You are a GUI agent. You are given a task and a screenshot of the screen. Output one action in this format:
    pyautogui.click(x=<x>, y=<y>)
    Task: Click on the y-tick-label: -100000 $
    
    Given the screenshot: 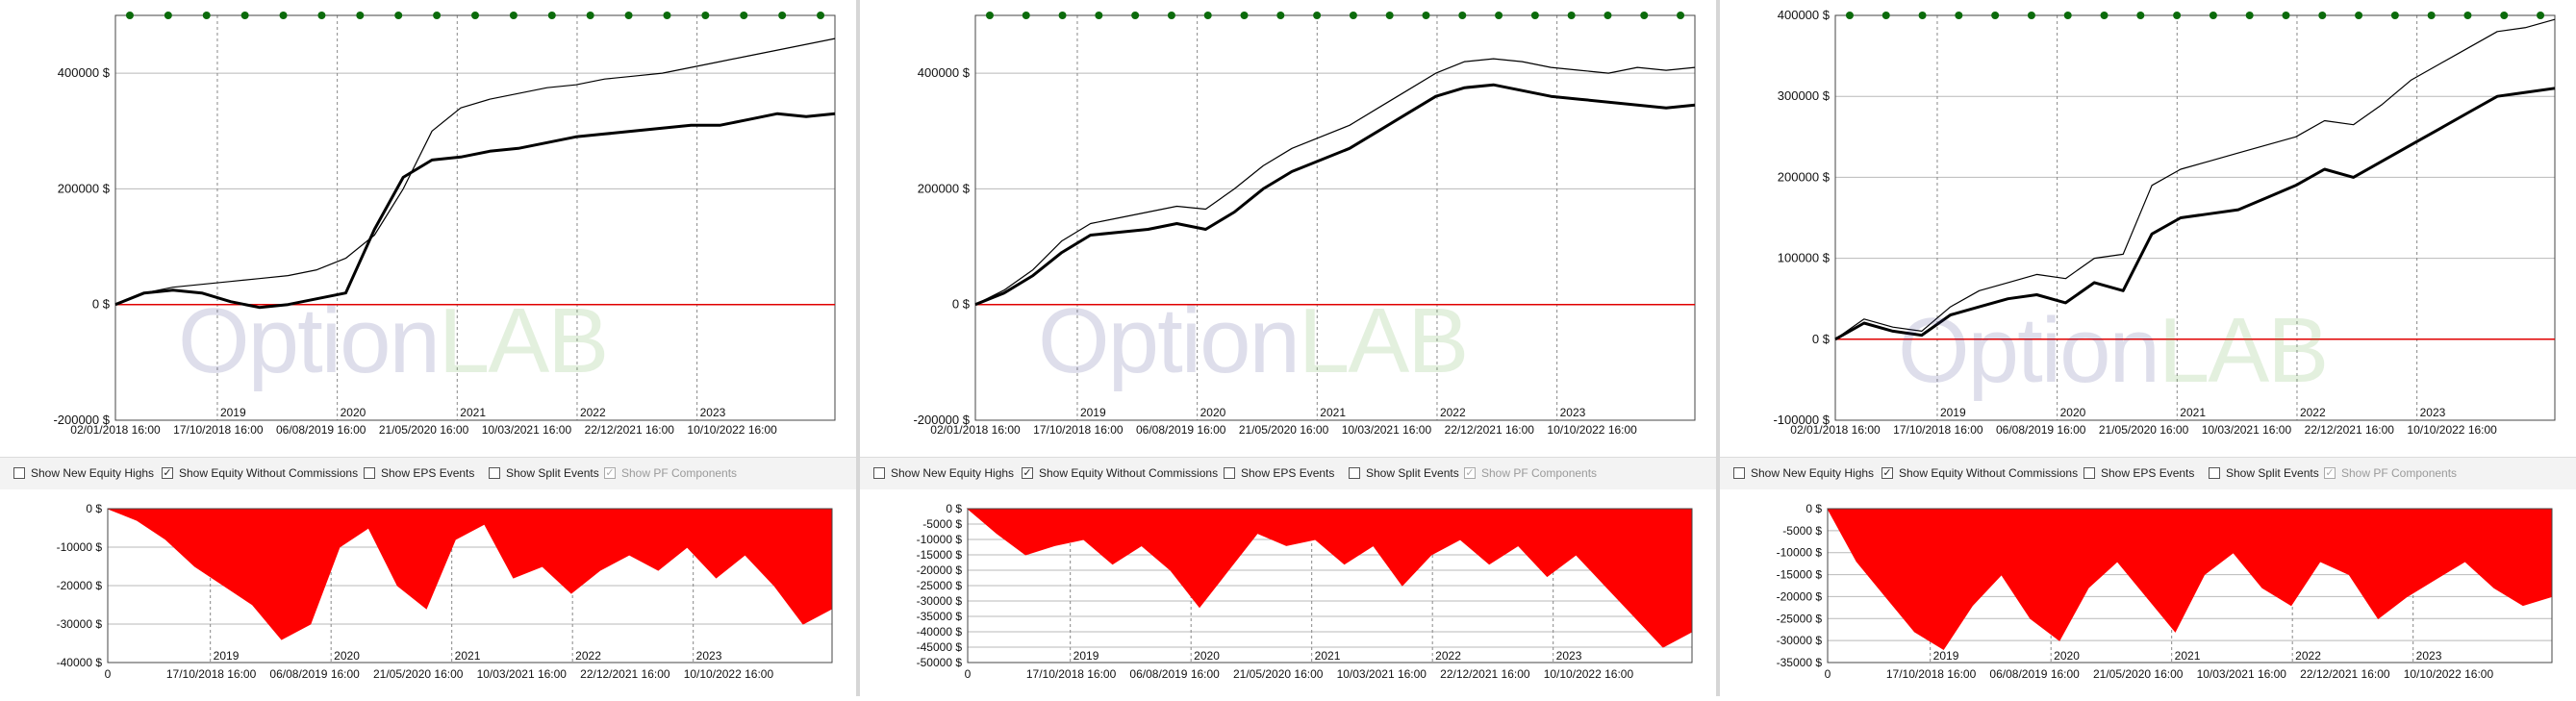 What is the action you would take?
    pyautogui.click(x=1802, y=420)
    